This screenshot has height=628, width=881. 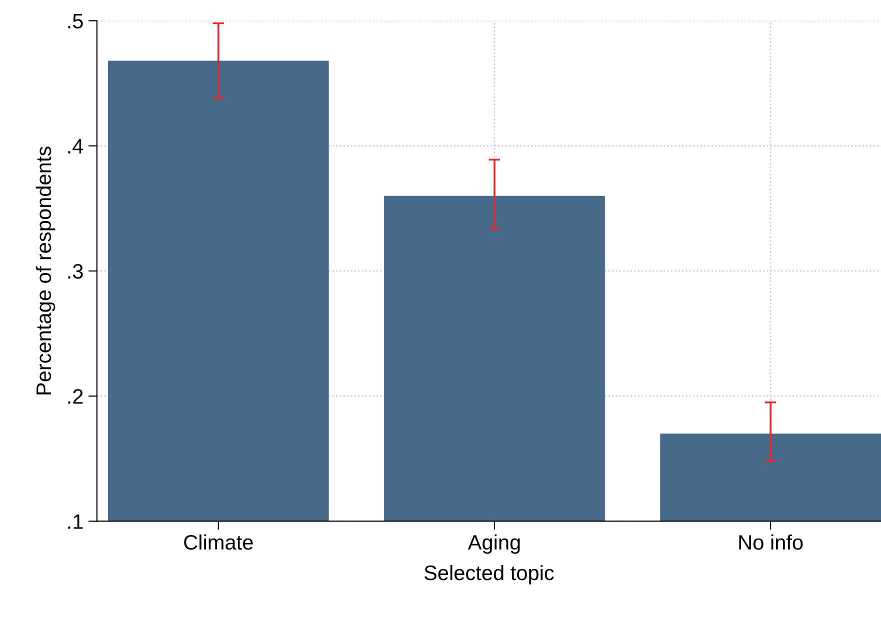 What do you see at coordinates (75, 521) in the screenshot?
I see `y-tick-label: .1` at bounding box center [75, 521].